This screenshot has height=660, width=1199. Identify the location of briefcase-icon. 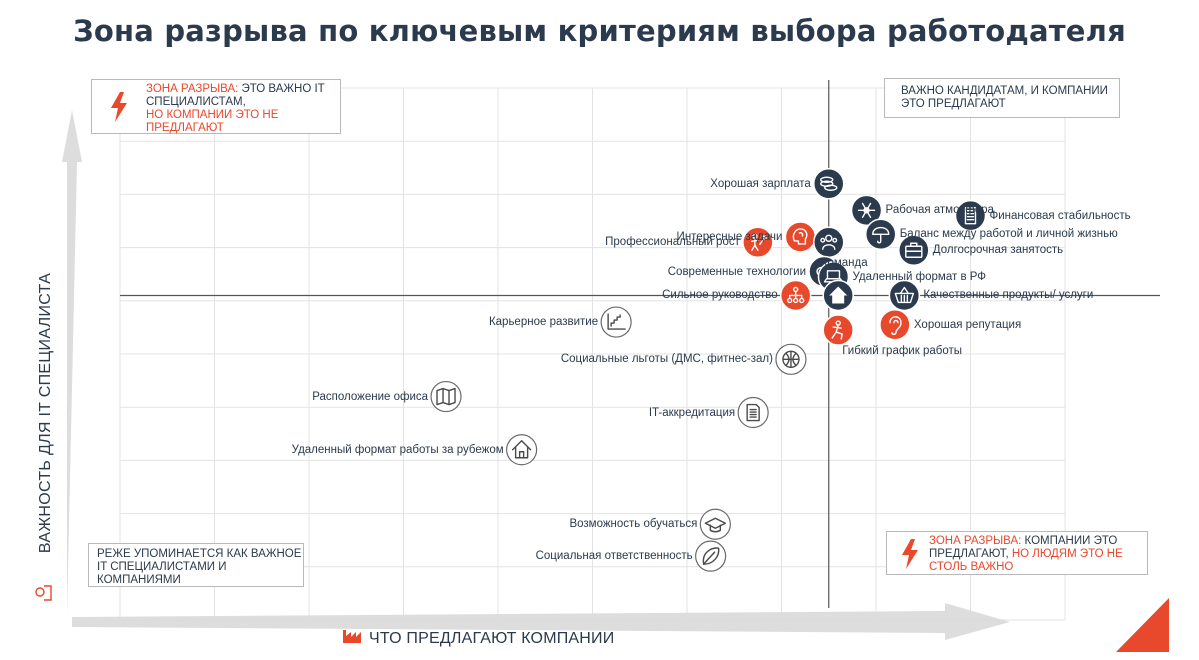
(914, 250).